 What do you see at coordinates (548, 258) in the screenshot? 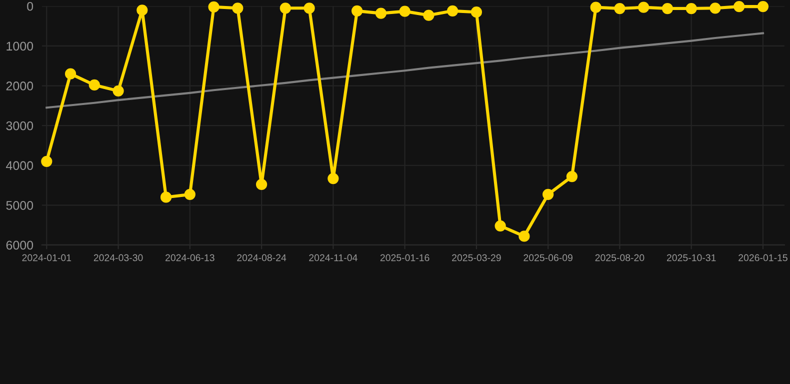
I see `x-tick-label: 2025-06-09` at bounding box center [548, 258].